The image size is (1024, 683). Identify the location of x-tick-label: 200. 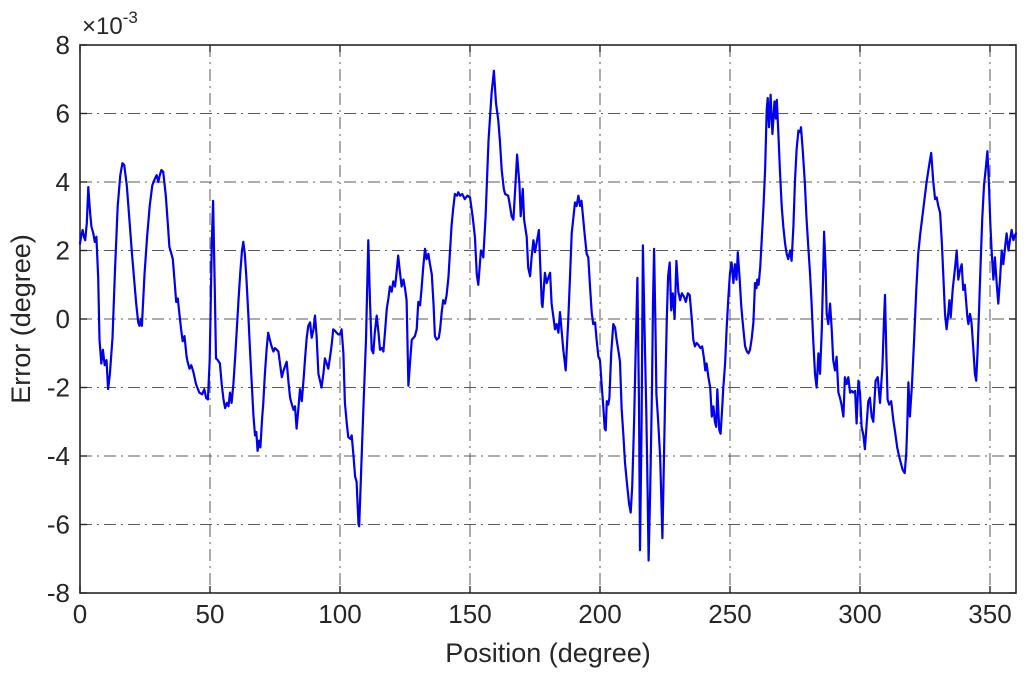
(599, 614).